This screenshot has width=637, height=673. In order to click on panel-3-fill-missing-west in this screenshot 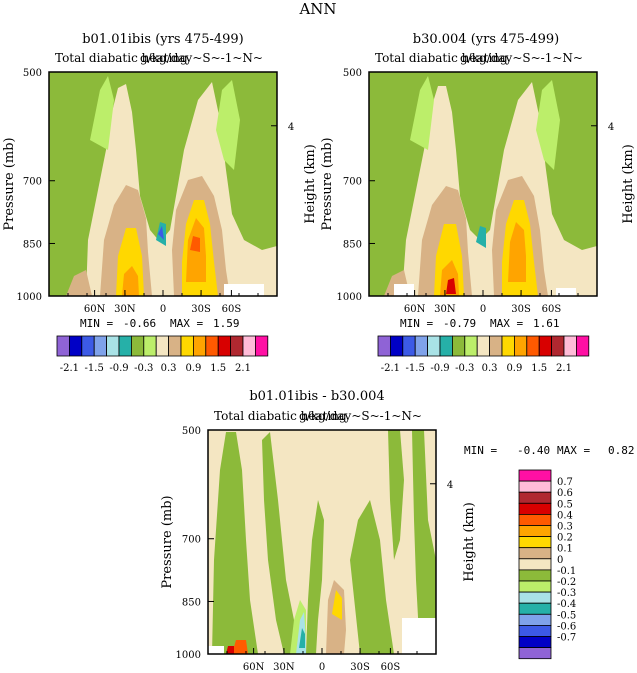, I will do `click(216, 650)`.